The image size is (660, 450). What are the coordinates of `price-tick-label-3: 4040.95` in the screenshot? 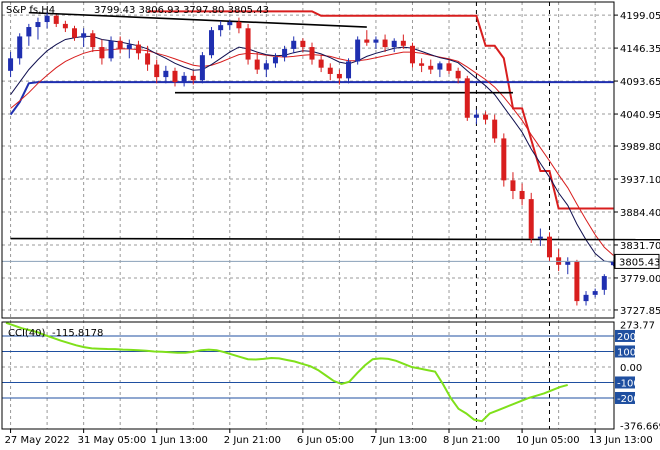 It's located at (640, 115).